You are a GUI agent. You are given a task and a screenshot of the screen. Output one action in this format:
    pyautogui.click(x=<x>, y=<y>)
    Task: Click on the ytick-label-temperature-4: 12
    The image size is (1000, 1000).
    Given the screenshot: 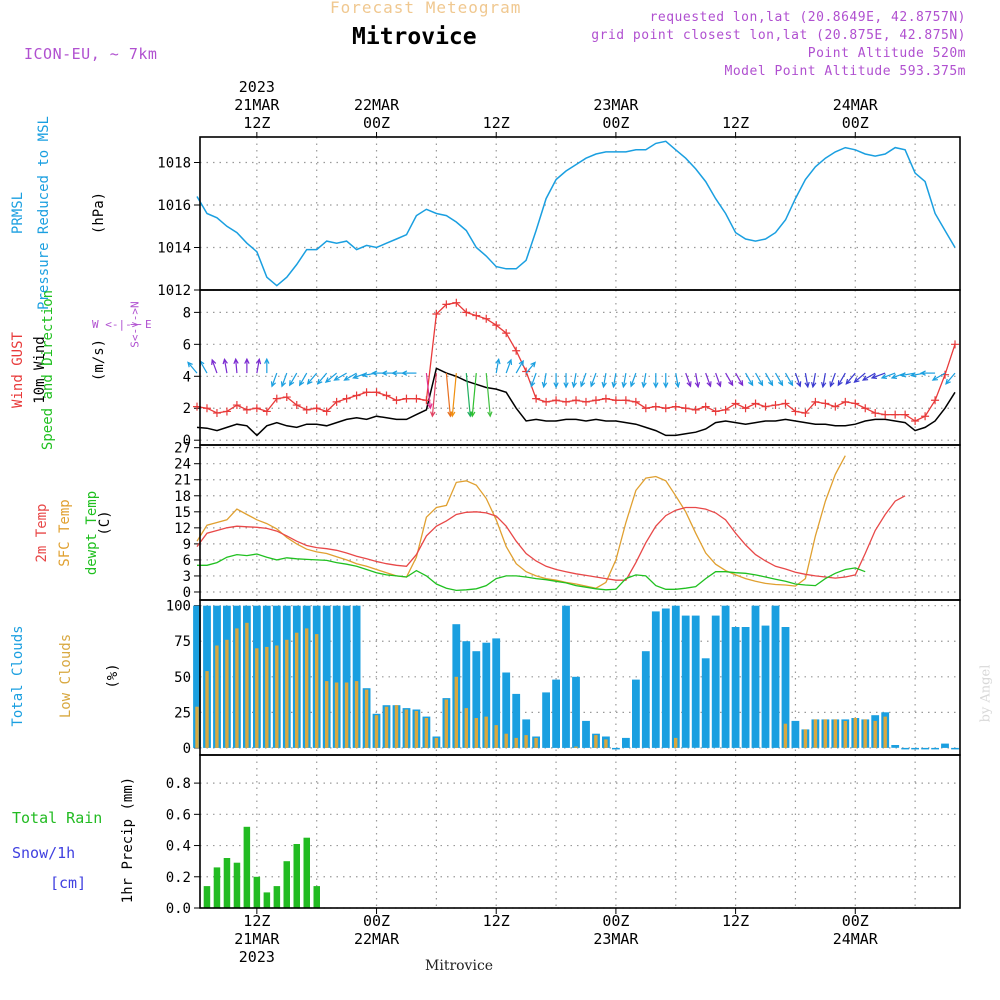 What is the action you would take?
    pyautogui.click(x=182, y=529)
    